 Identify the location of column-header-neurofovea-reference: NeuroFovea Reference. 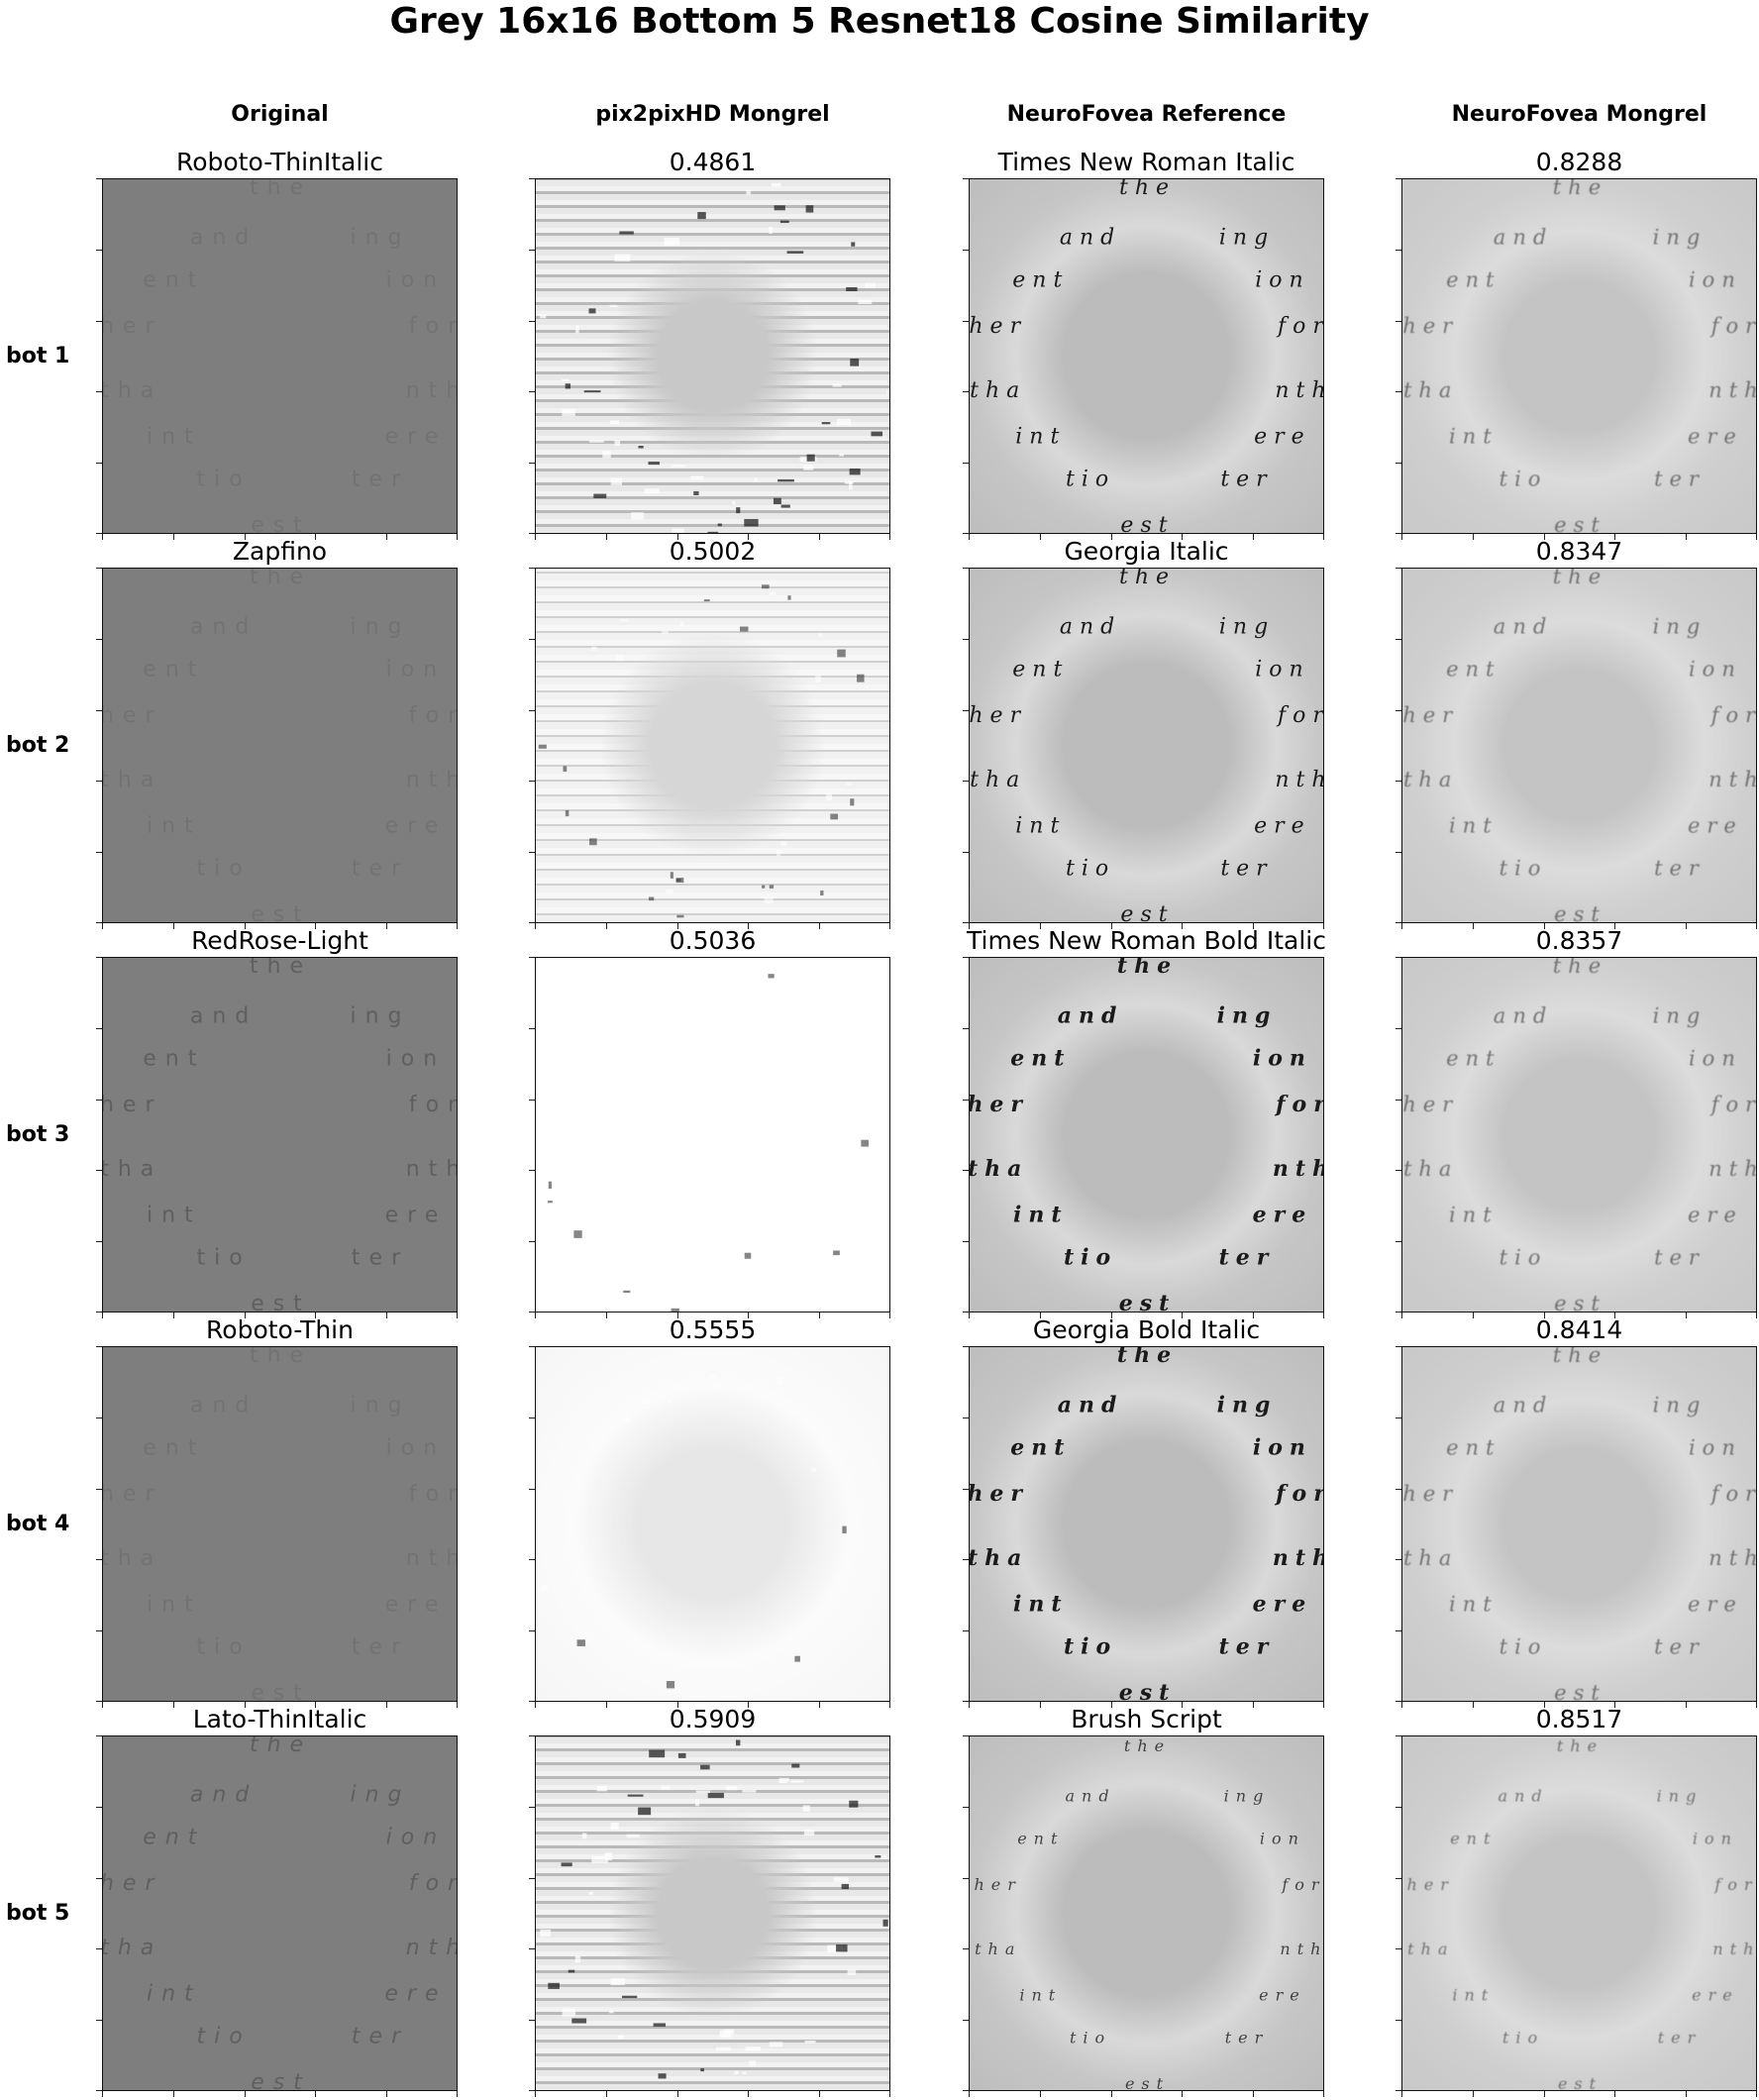
(1146, 114).